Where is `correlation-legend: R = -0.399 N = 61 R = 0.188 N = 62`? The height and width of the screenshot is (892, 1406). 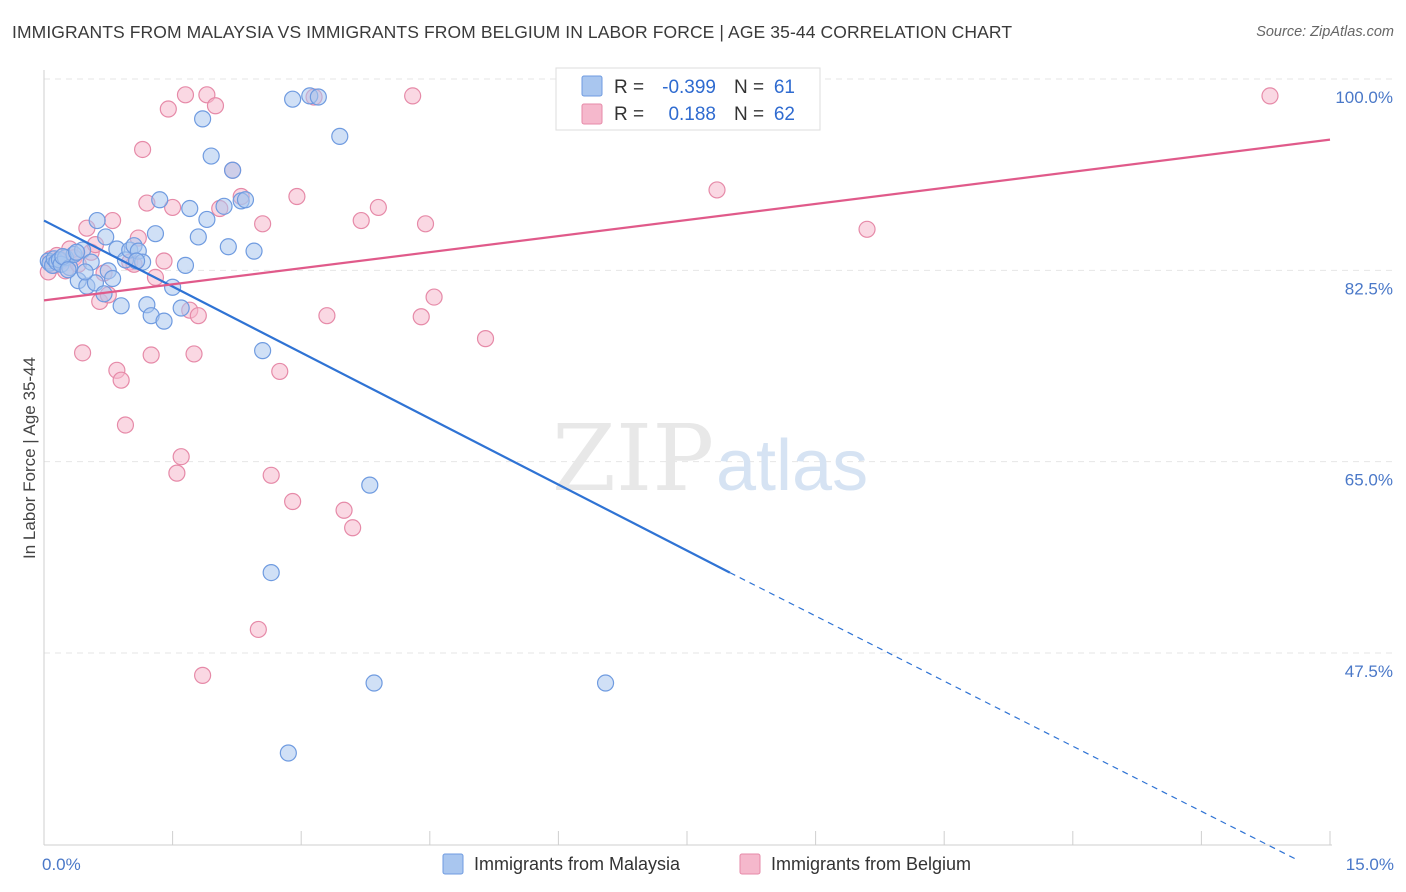
correlation-legend: R = -0.399 N = 61 R = 0.188 N = 62 is located at coordinates (688, 99).